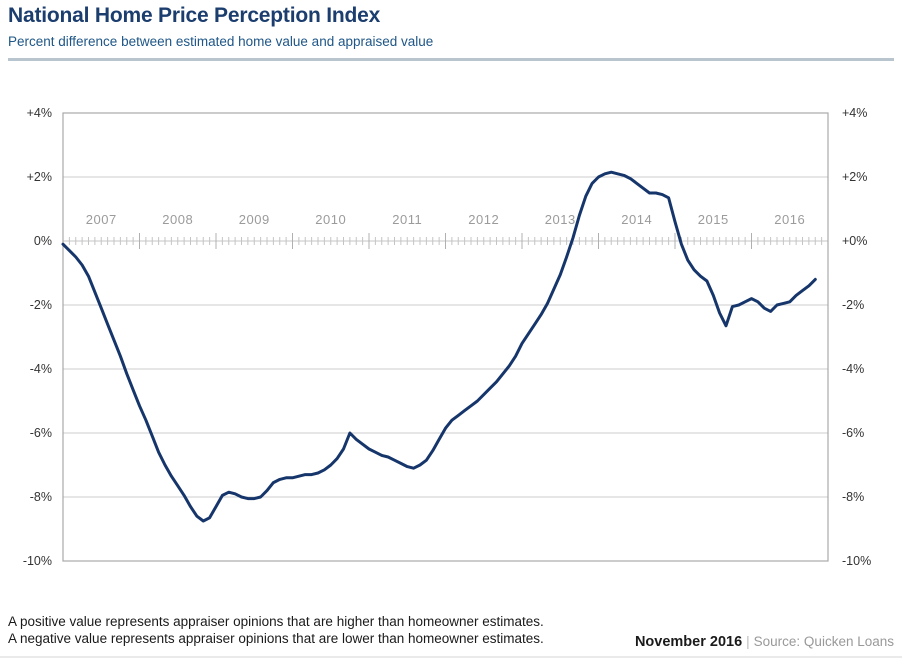 Image resolution: width=902 pixels, height=661 pixels. I want to click on x-axis-year-label: 2011, so click(407, 219).